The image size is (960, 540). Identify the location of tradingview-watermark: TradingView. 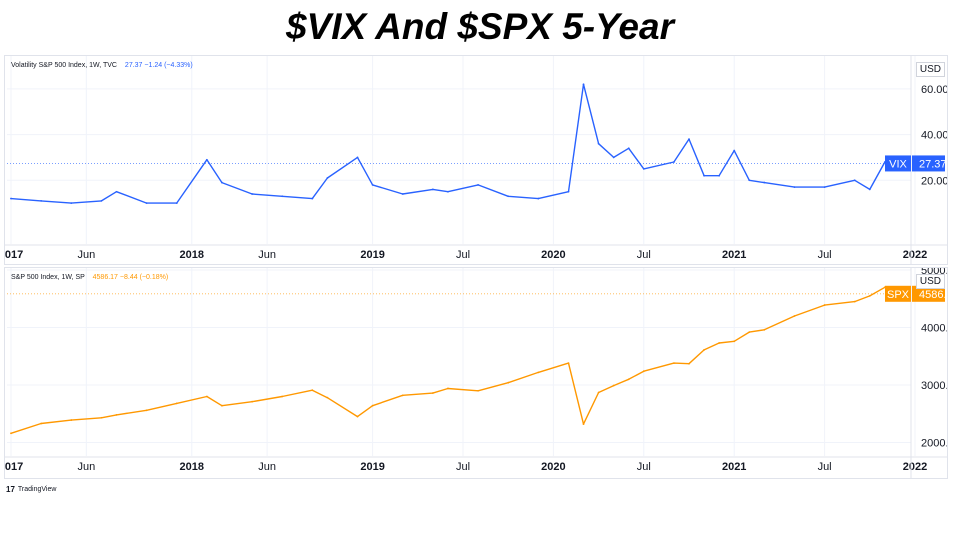
(37, 489).